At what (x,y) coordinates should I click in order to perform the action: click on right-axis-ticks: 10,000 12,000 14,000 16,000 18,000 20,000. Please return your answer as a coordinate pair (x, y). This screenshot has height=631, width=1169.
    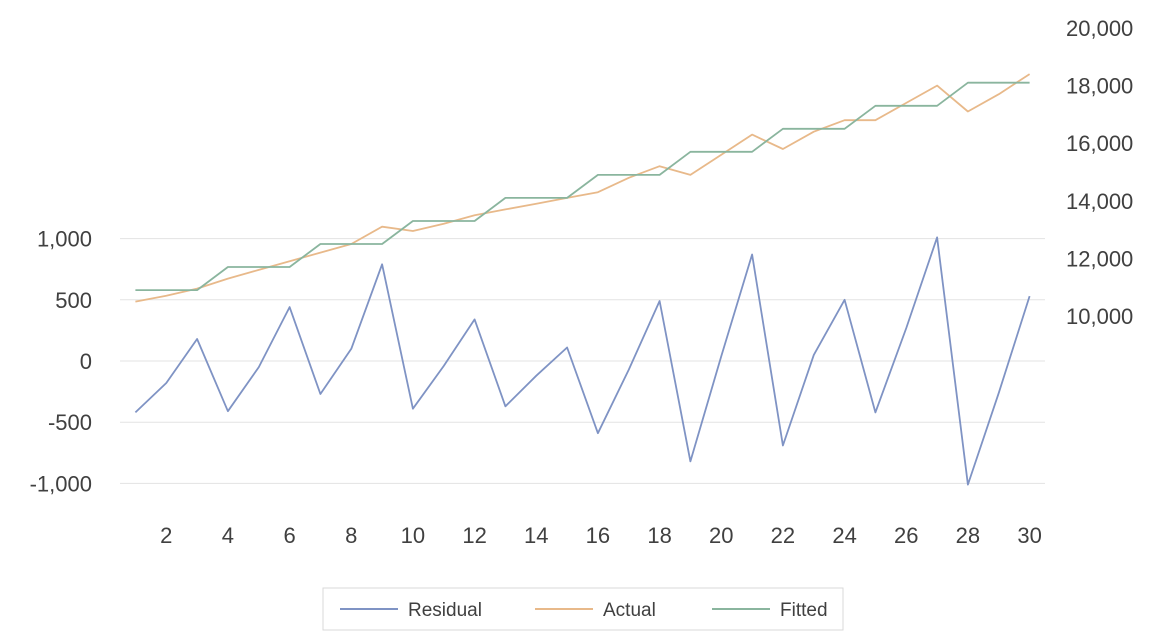
    Looking at the image, I should click on (1099, 172).